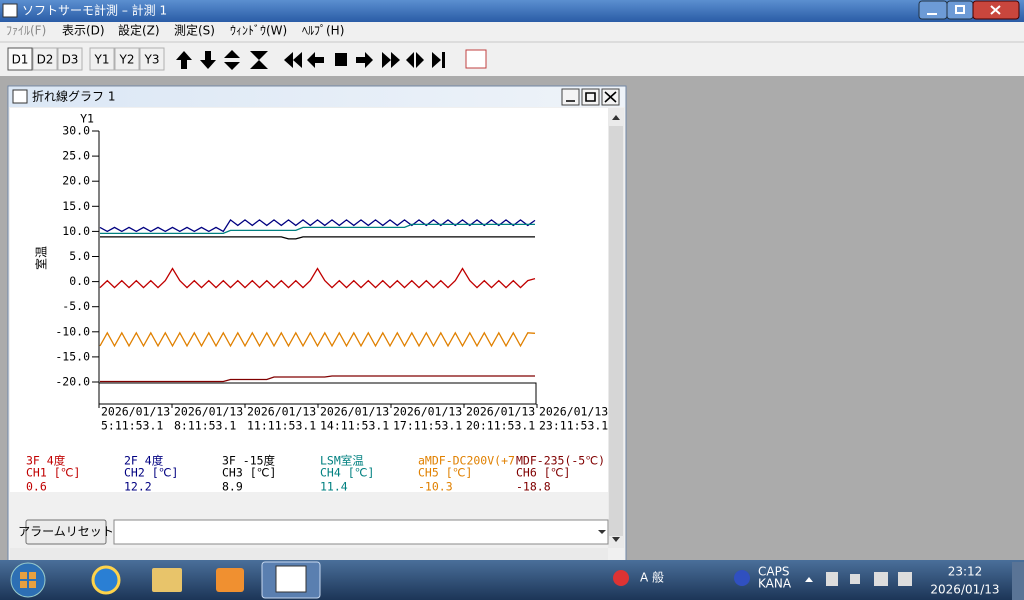  What do you see at coordinates (881, 579) in the screenshot?
I see `network-icon` at bounding box center [881, 579].